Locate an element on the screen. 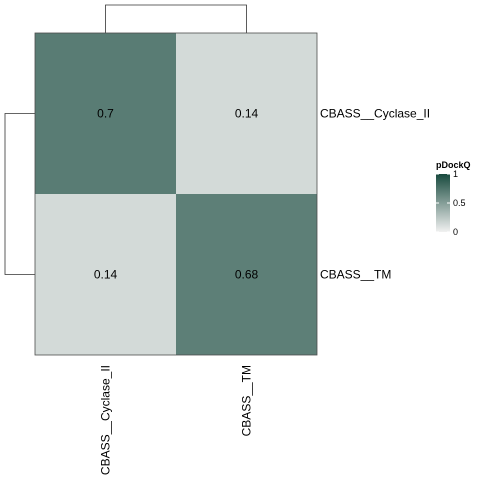  legend-title: pDockQ is located at coordinates (453, 165).